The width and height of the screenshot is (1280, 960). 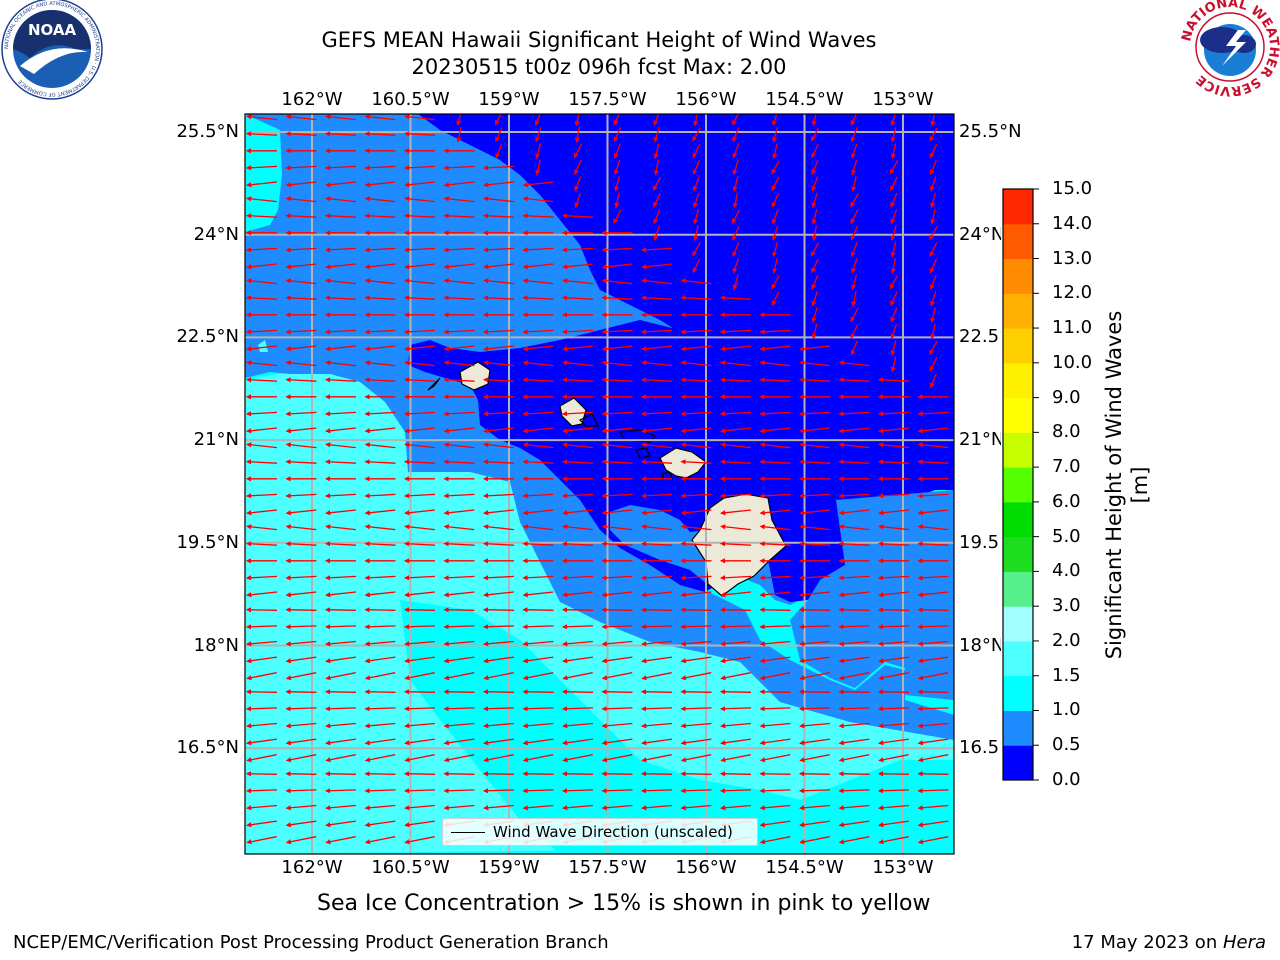 I want to click on lon-label-top: 156°W, so click(x=706, y=99).